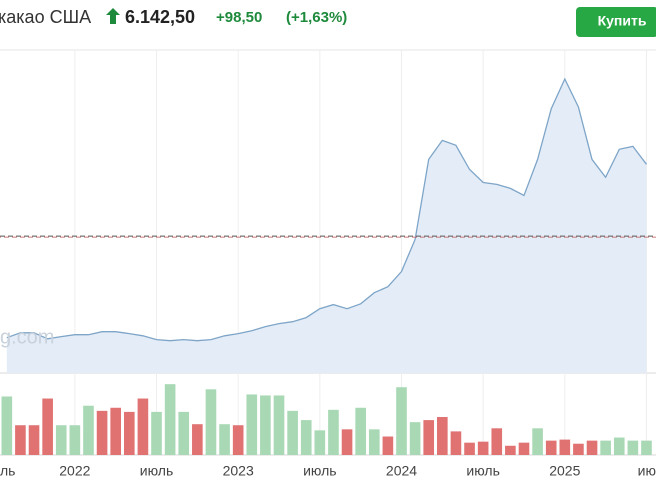 Image resolution: width=656 pixels, height=493 pixels. What do you see at coordinates (45, 17) in the screenshot?
I see `instrument-title: какао США` at bounding box center [45, 17].